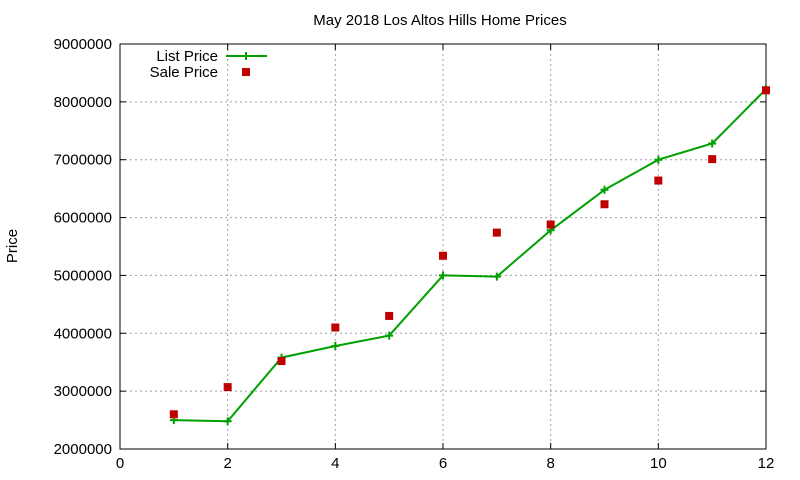 This screenshot has width=800, height=480. What do you see at coordinates (83, 218) in the screenshot?
I see `y-tick-label: 6000000` at bounding box center [83, 218].